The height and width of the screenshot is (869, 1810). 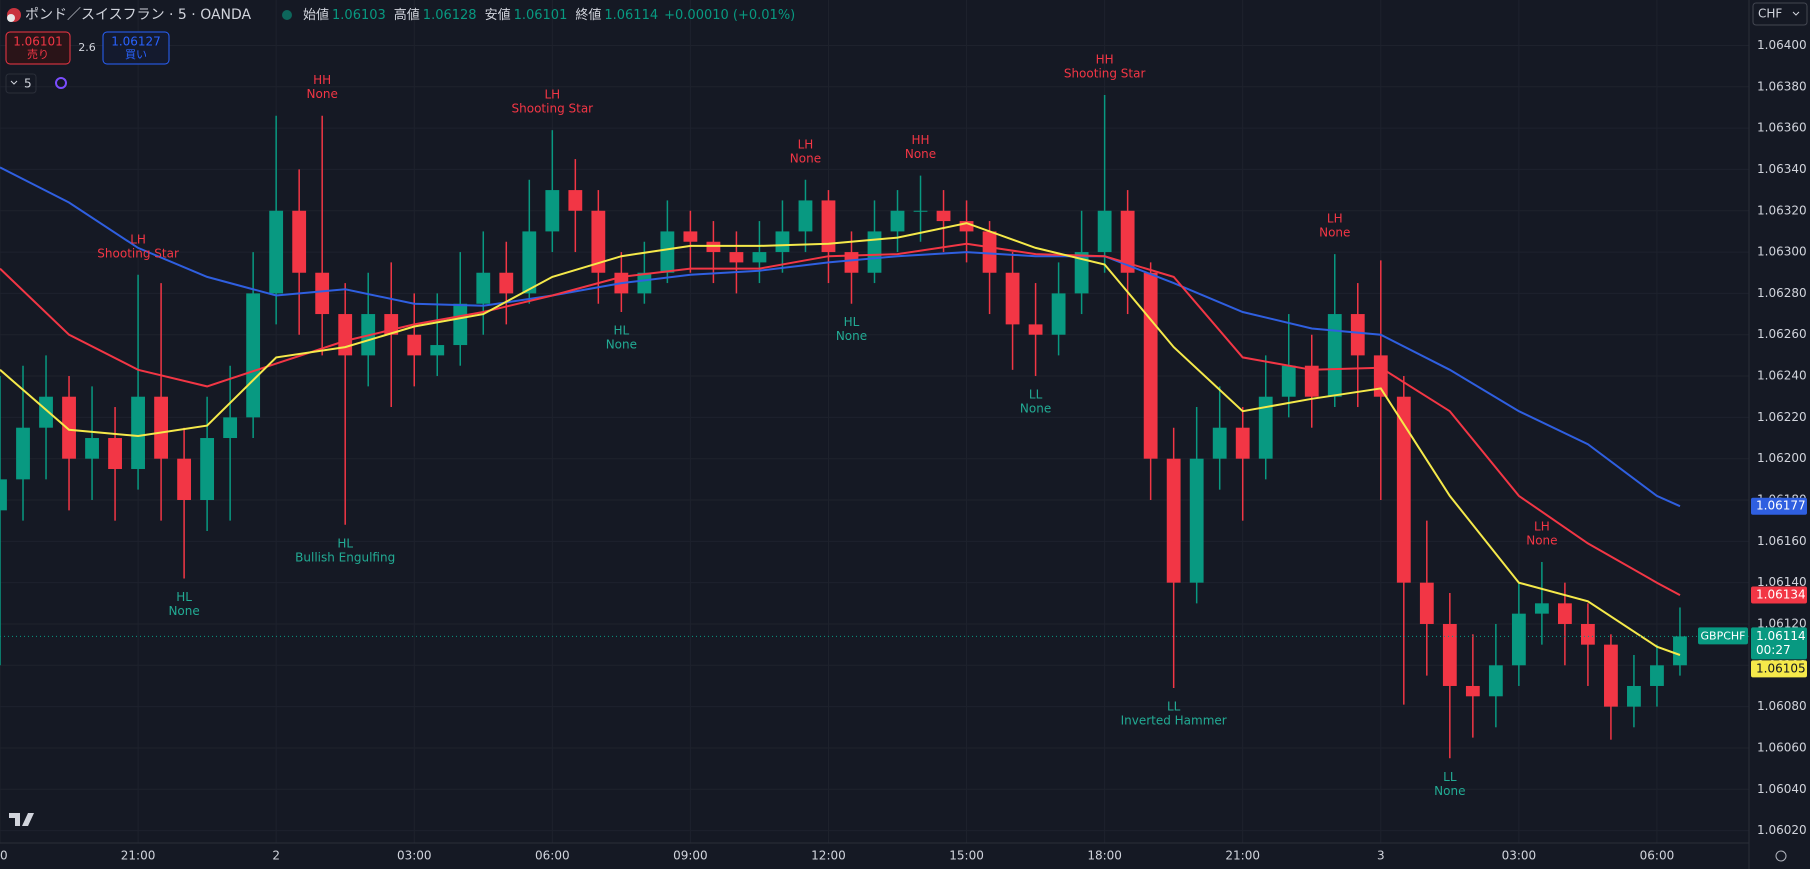 What do you see at coordinates (729, 15) in the screenshot?
I see `change: +0.00010 (+0.01%)` at bounding box center [729, 15].